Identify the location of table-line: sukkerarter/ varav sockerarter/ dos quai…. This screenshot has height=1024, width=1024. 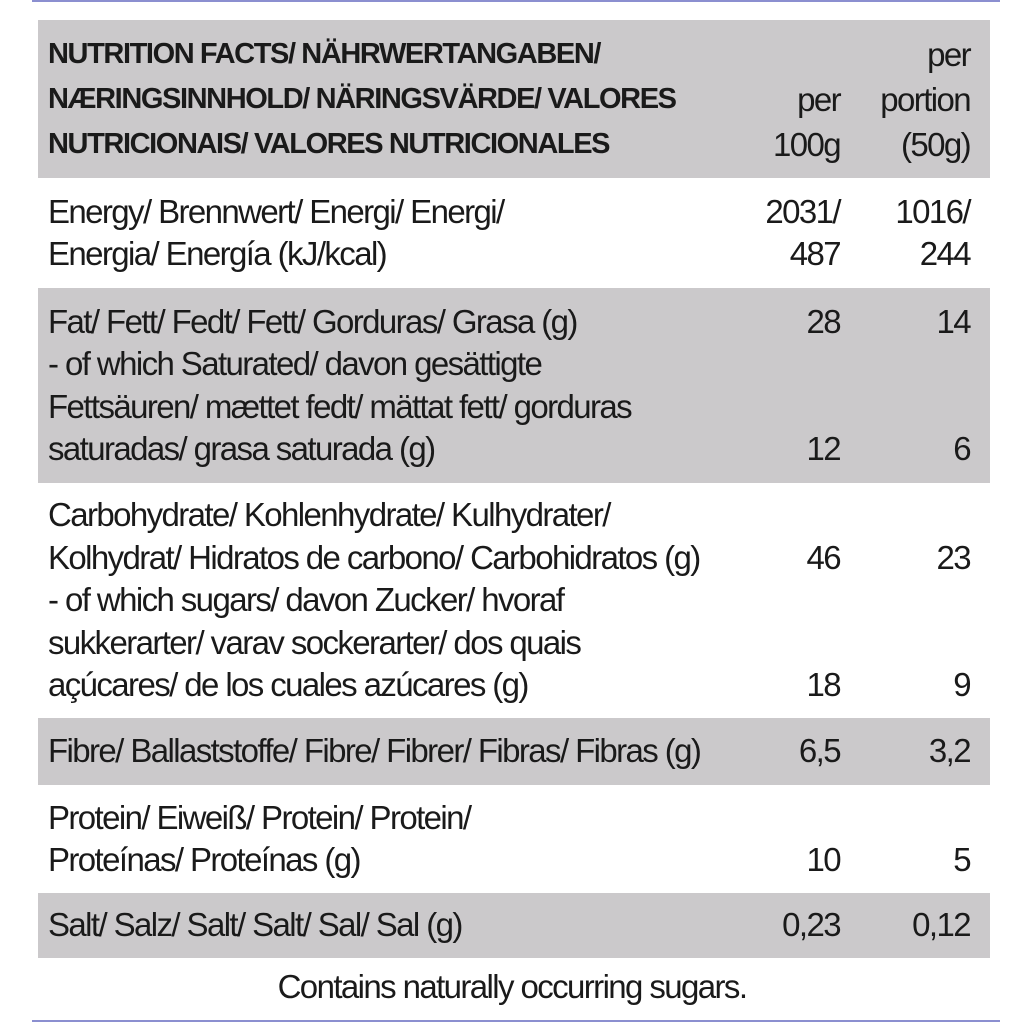
(514, 643).